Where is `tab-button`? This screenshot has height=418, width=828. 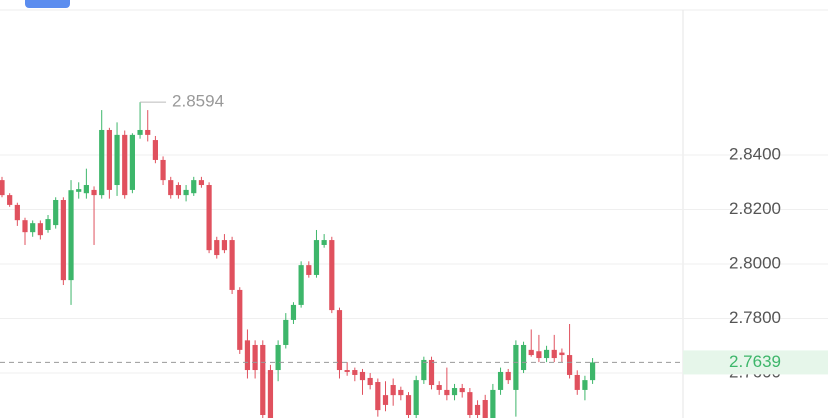 tab-button is located at coordinates (47, 4).